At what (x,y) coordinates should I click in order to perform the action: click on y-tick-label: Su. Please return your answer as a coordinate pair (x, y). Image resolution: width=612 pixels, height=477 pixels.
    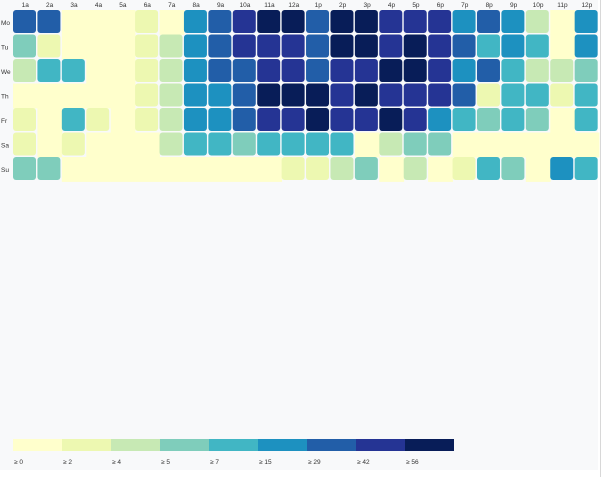
    Looking at the image, I should click on (5, 170).